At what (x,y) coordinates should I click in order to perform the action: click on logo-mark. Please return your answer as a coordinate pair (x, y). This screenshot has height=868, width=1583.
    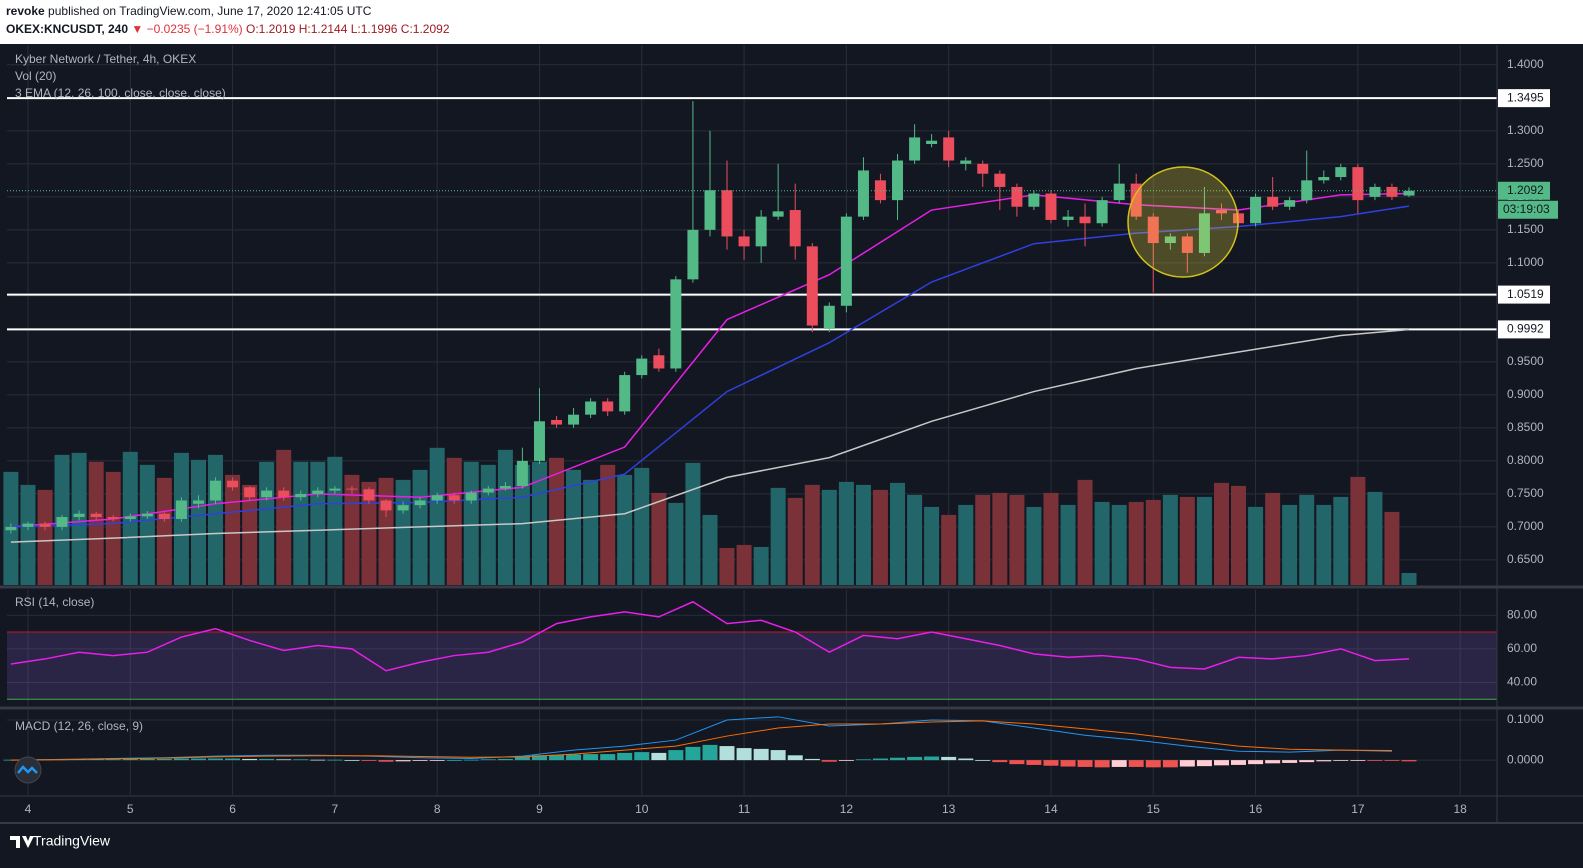
    Looking at the image, I should click on (27, 769).